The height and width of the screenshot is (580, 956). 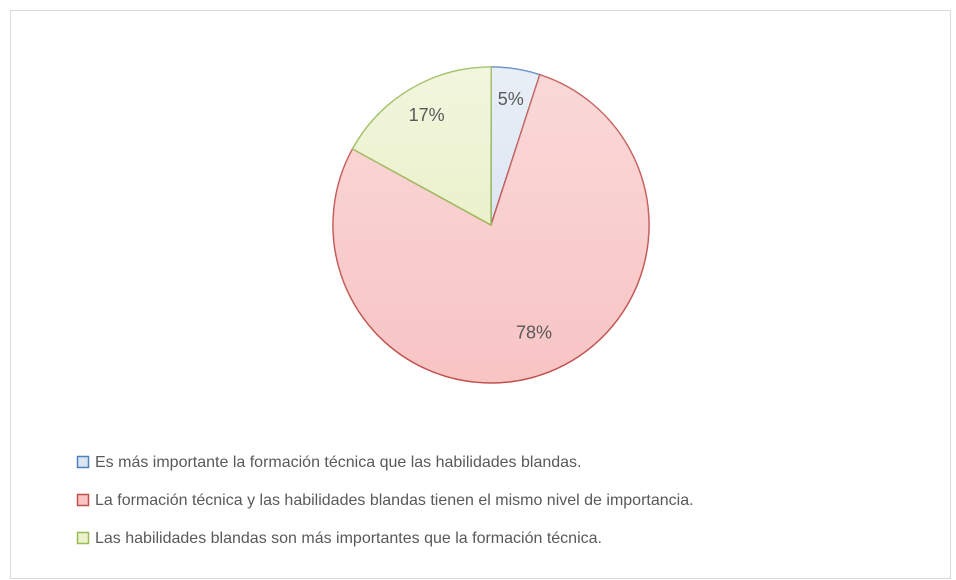 I want to click on slice-shade, so click(x=421, y=145).